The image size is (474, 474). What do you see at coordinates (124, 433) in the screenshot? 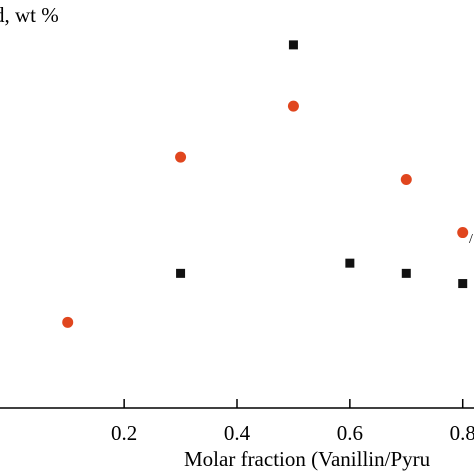
I see `x-tick-label: 0.2` at bounding box center [124, 433].